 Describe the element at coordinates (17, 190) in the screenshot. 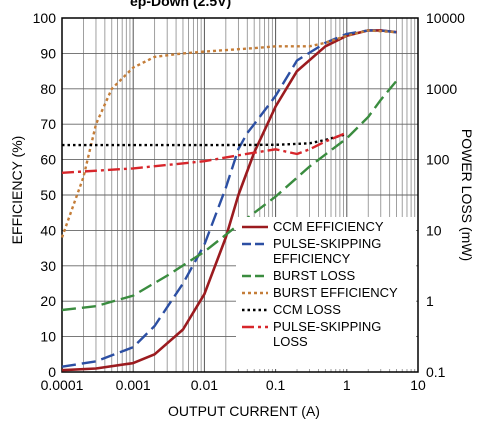

I see `y-axis-title: EFFICIENCY (%)` at that location.